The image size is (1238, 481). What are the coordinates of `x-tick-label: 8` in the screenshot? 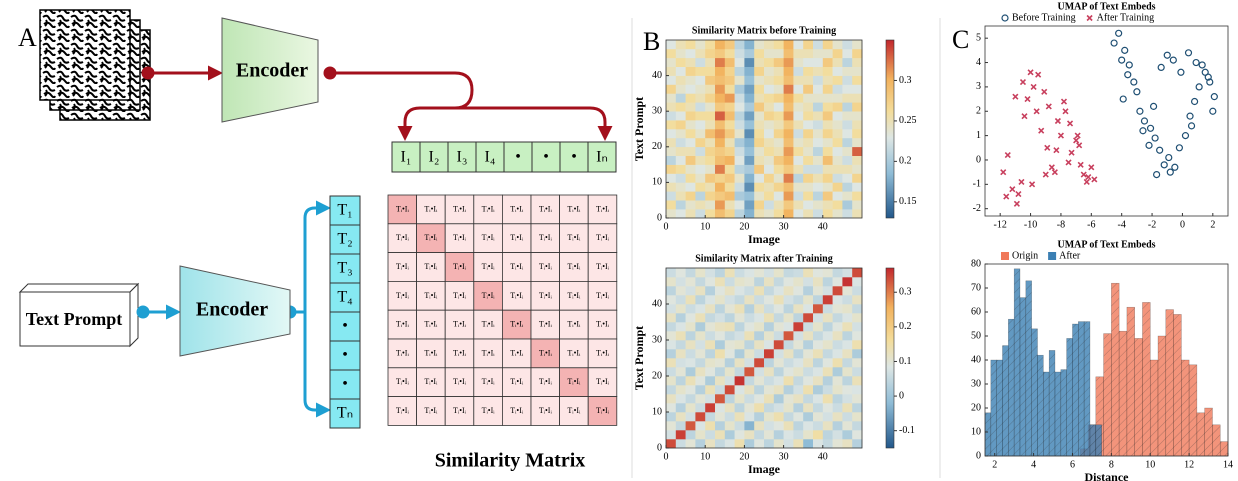 It's located at (1111, 464).